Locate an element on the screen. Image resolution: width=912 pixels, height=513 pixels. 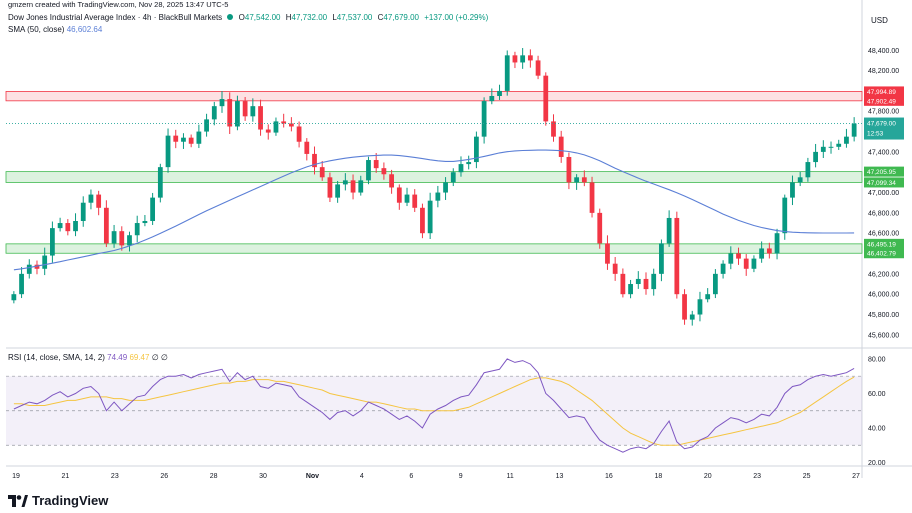
y-tick-label-13: 45,800.00 is located at coordinates (883, 315).